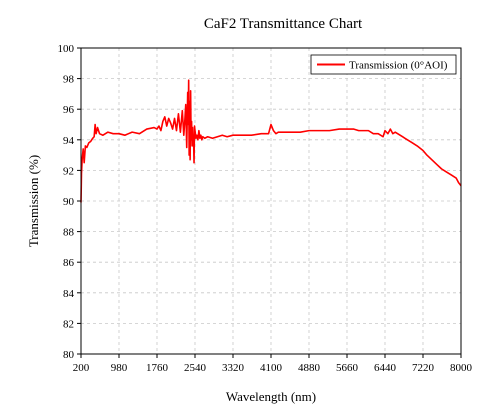 The image size is (489, 413). I want to click on y-tick-label: 82, so click(68, 324).